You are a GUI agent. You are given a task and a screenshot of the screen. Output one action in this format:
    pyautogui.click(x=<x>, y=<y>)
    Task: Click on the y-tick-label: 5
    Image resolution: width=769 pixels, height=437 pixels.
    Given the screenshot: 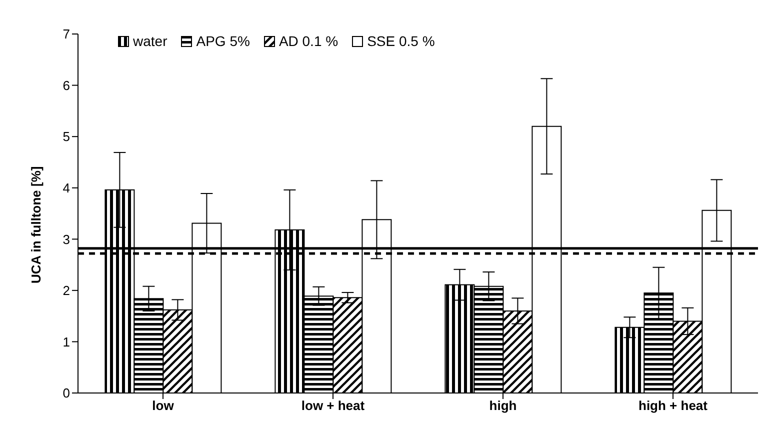 What is the action you would take?
    pyautogui.click(x=66, y=136)
    